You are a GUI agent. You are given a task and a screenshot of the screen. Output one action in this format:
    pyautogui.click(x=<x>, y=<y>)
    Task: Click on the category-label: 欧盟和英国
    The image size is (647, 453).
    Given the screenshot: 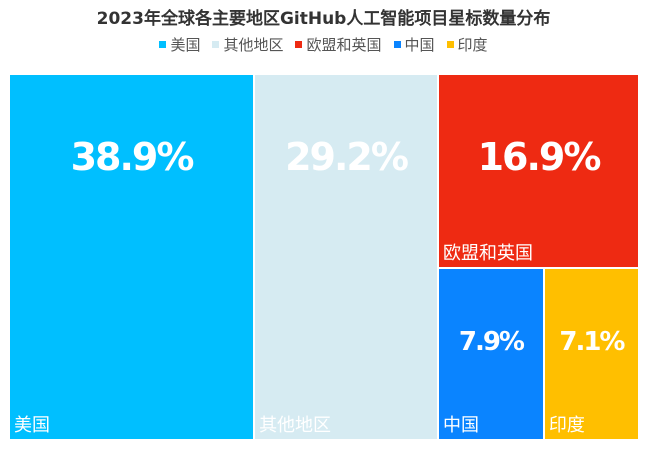 What is the action you would take?
    pyautogui.click(x=488, y=253)
    